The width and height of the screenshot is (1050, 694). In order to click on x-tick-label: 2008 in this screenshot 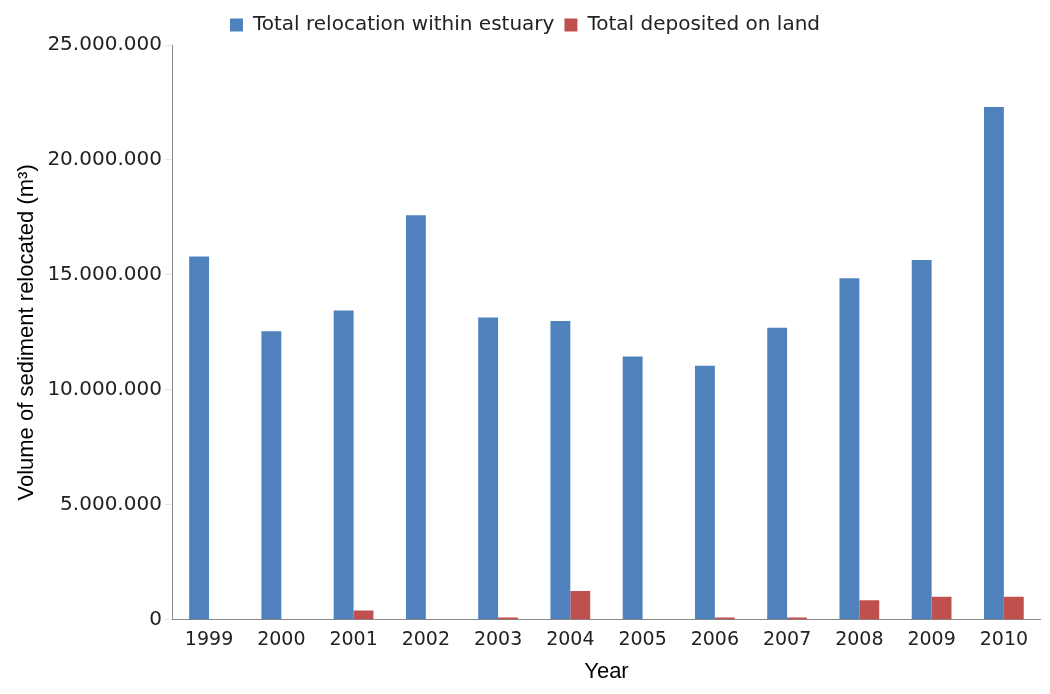, I will do `click(859, 638)`.